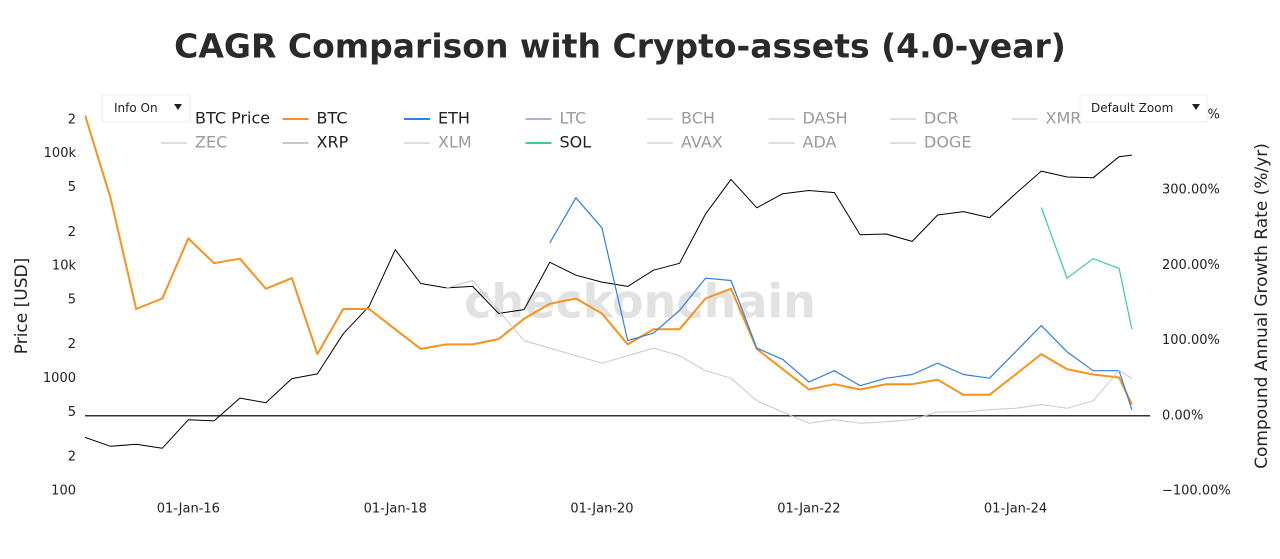 The image size is (1280, 559). I want to click on info-dropdown: Info On, so click(146, 108).